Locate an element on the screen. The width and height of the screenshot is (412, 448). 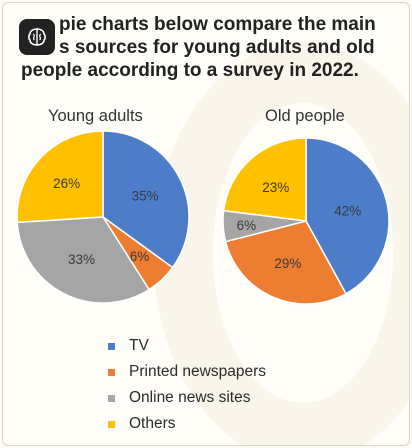
pie-slice-label: 23% is located at coordinates (275, 187).